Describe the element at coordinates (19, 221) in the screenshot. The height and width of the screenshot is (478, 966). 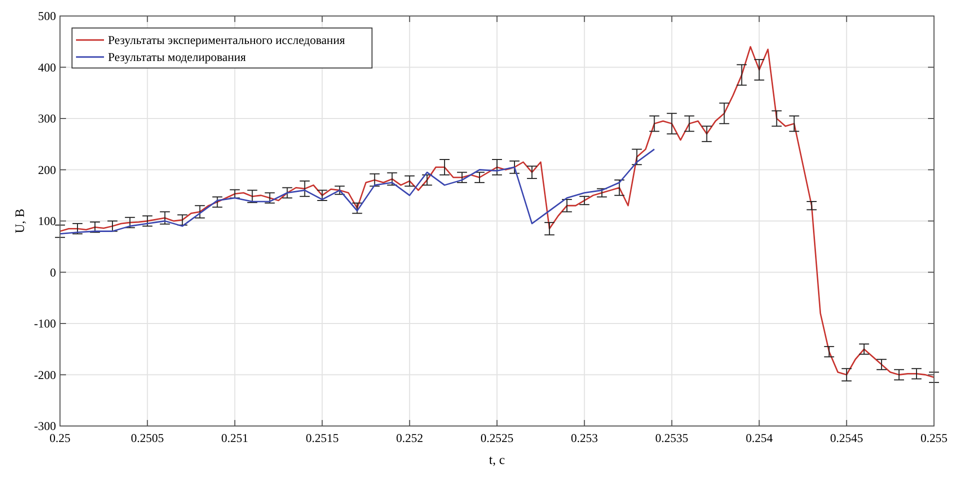
I see `y-axis-title: U, B` at that location.